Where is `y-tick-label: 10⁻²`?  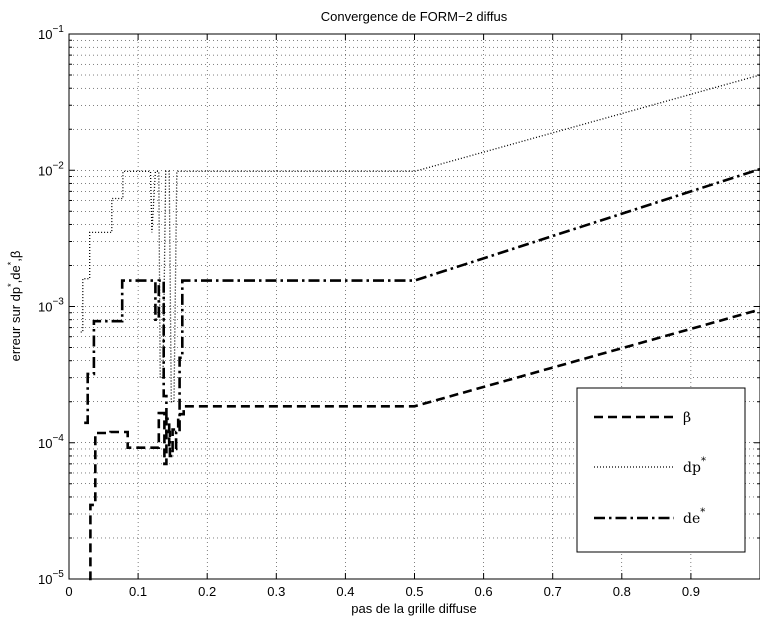
y-tick-label: 10⁻² is located at coordinates (51, 169).